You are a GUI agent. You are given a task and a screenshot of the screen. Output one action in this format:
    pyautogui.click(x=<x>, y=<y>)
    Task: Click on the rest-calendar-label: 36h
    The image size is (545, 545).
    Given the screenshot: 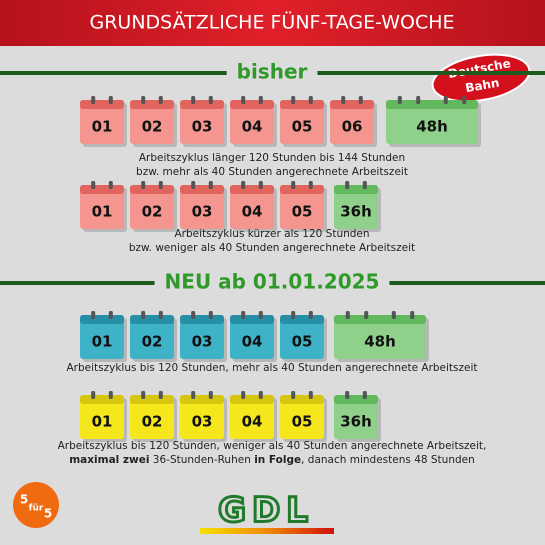 What is the action you would take?
    pyautogui.click(x=356, y=212)
    